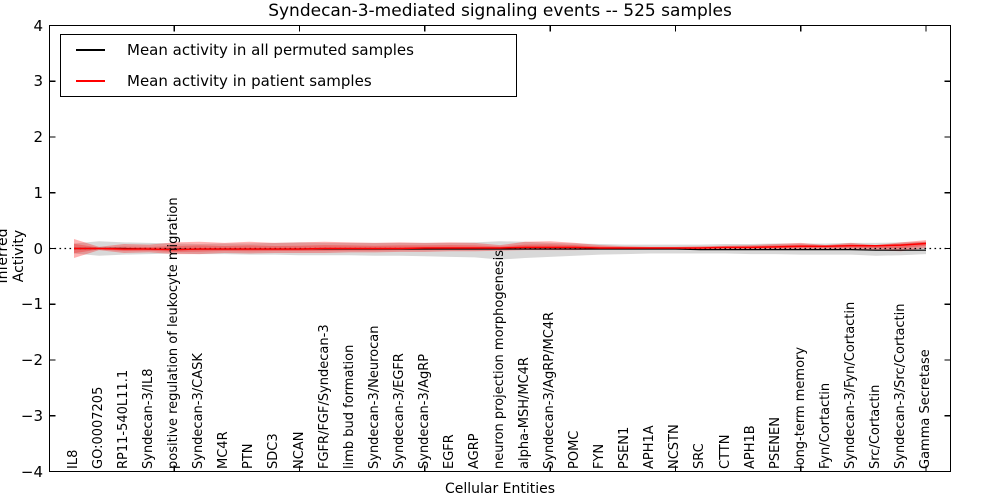 This screenshot has height=500, width=1000. I want to click on x-tick-label: RP11-540L11.1, so click(124, 419).